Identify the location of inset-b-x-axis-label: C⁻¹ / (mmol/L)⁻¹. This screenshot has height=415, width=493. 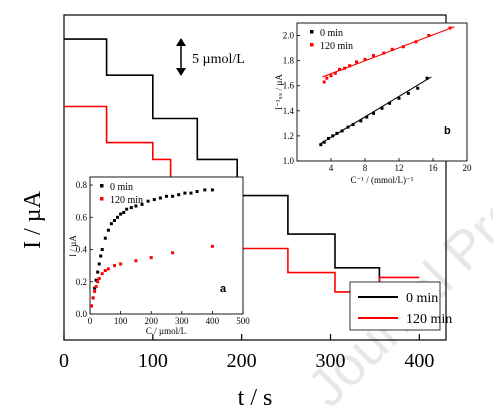
(382, 180).